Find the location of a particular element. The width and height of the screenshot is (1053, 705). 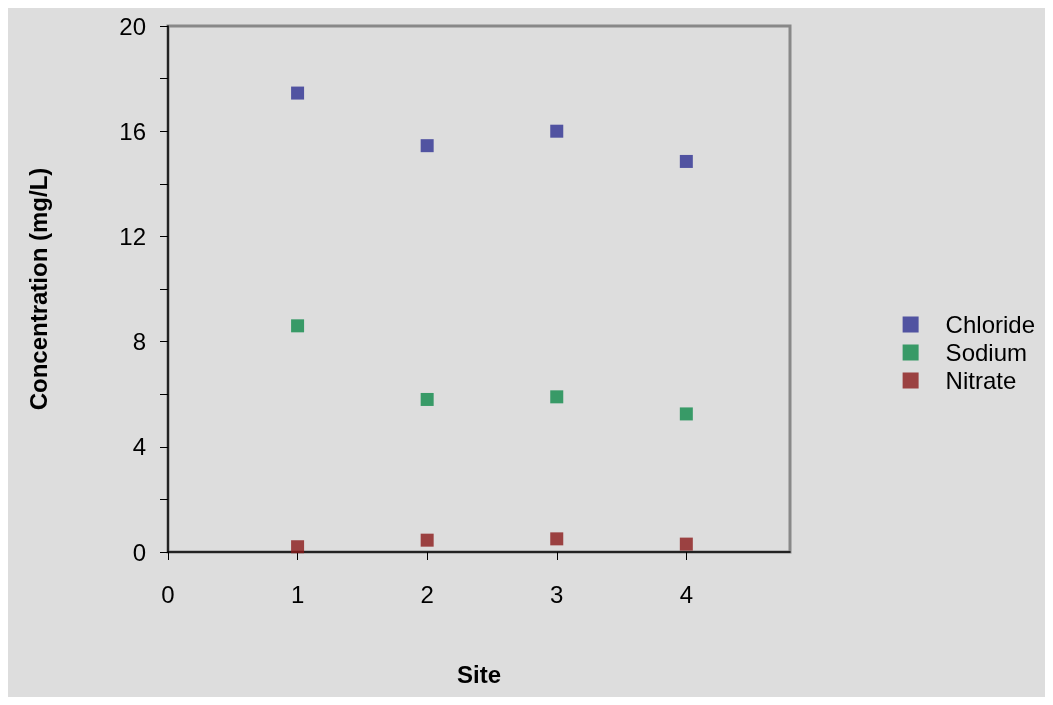

y-tick-label: 8 is located at coordinates (139, 342).